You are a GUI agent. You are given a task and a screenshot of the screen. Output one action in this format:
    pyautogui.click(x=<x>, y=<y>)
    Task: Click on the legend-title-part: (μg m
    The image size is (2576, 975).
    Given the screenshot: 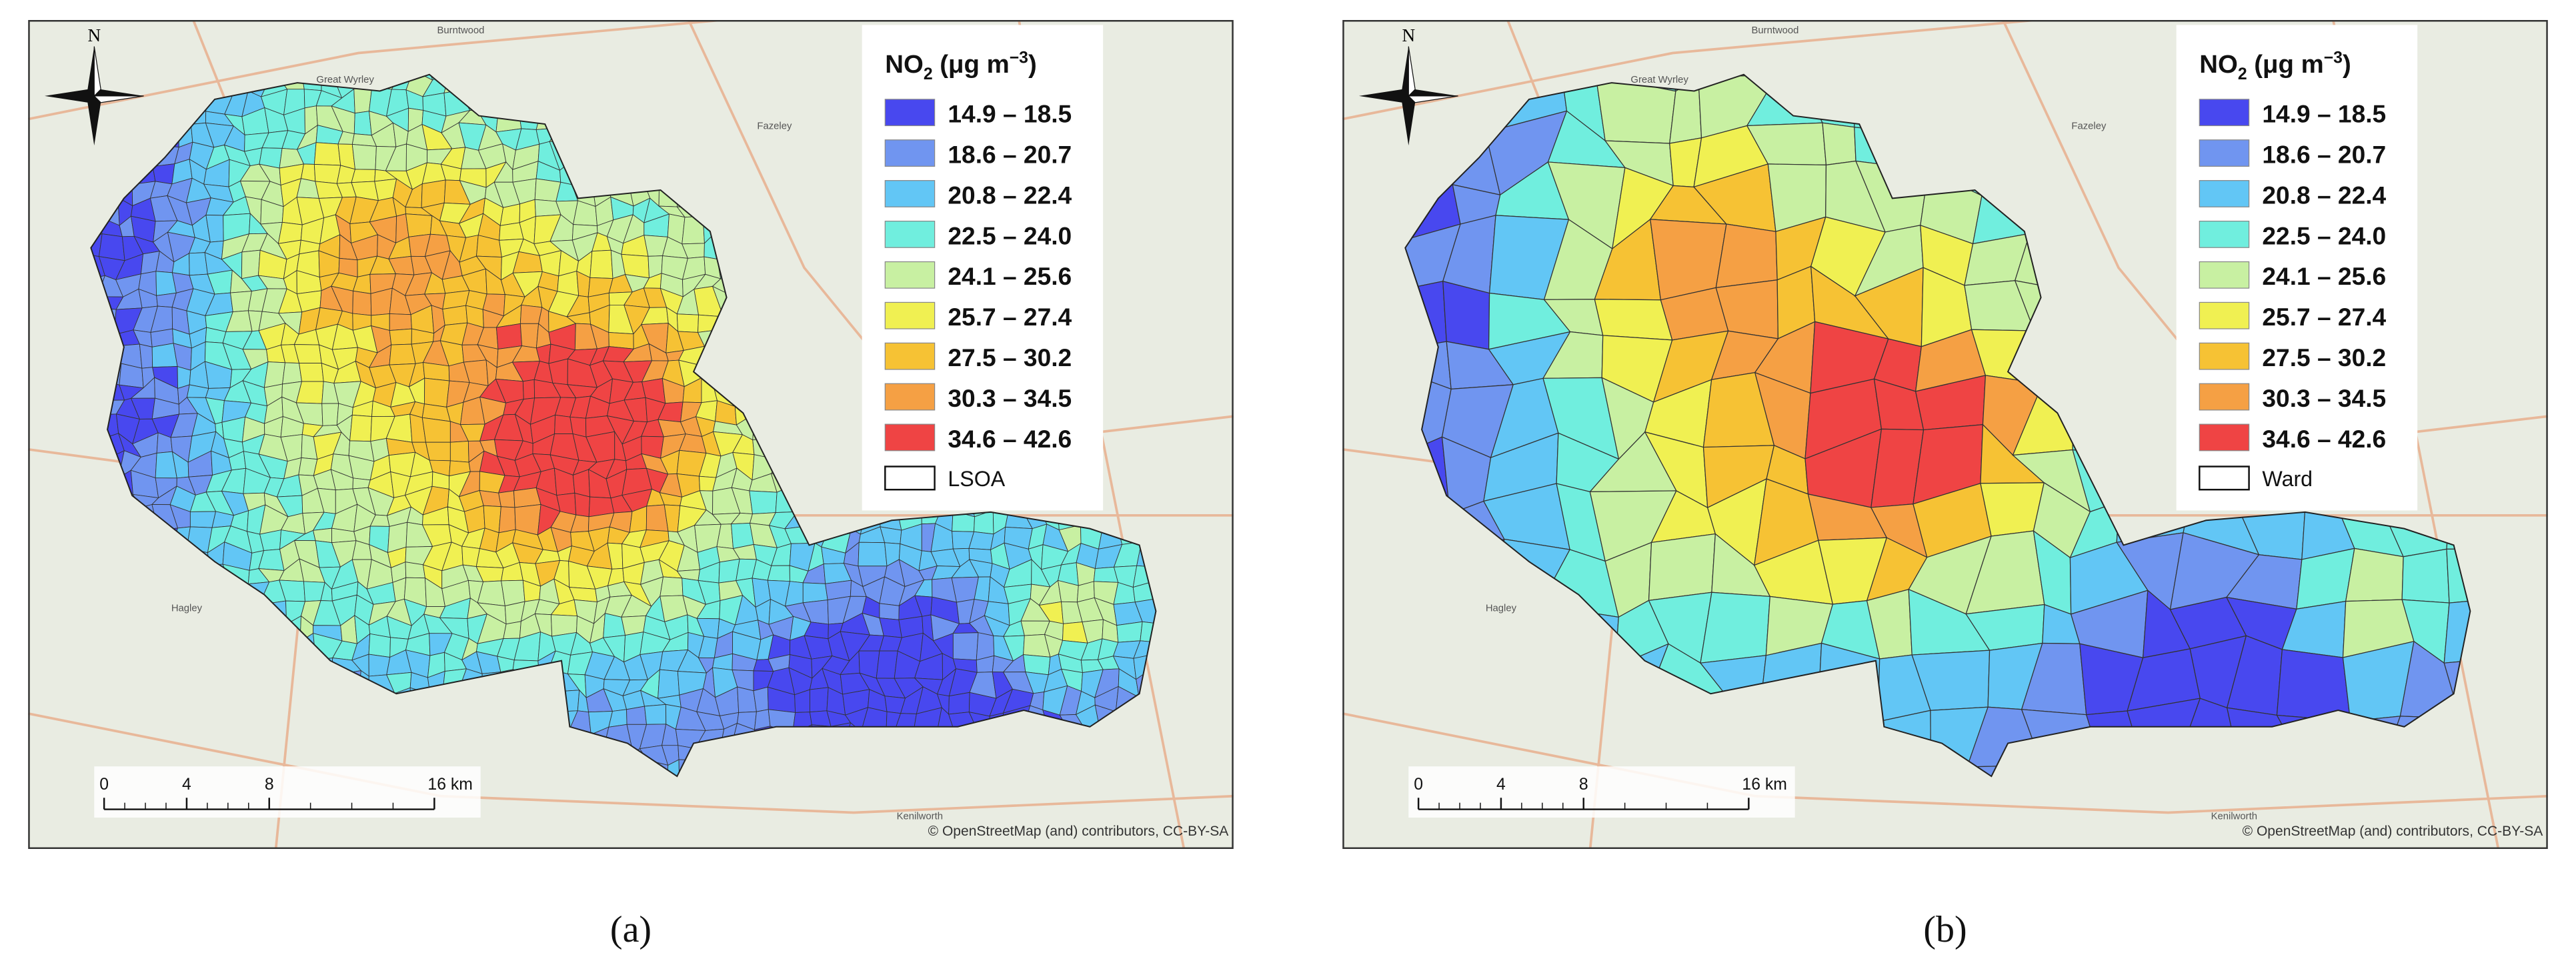 What is the action you would take?
    pyautogui.click(x=971, y=64)
    